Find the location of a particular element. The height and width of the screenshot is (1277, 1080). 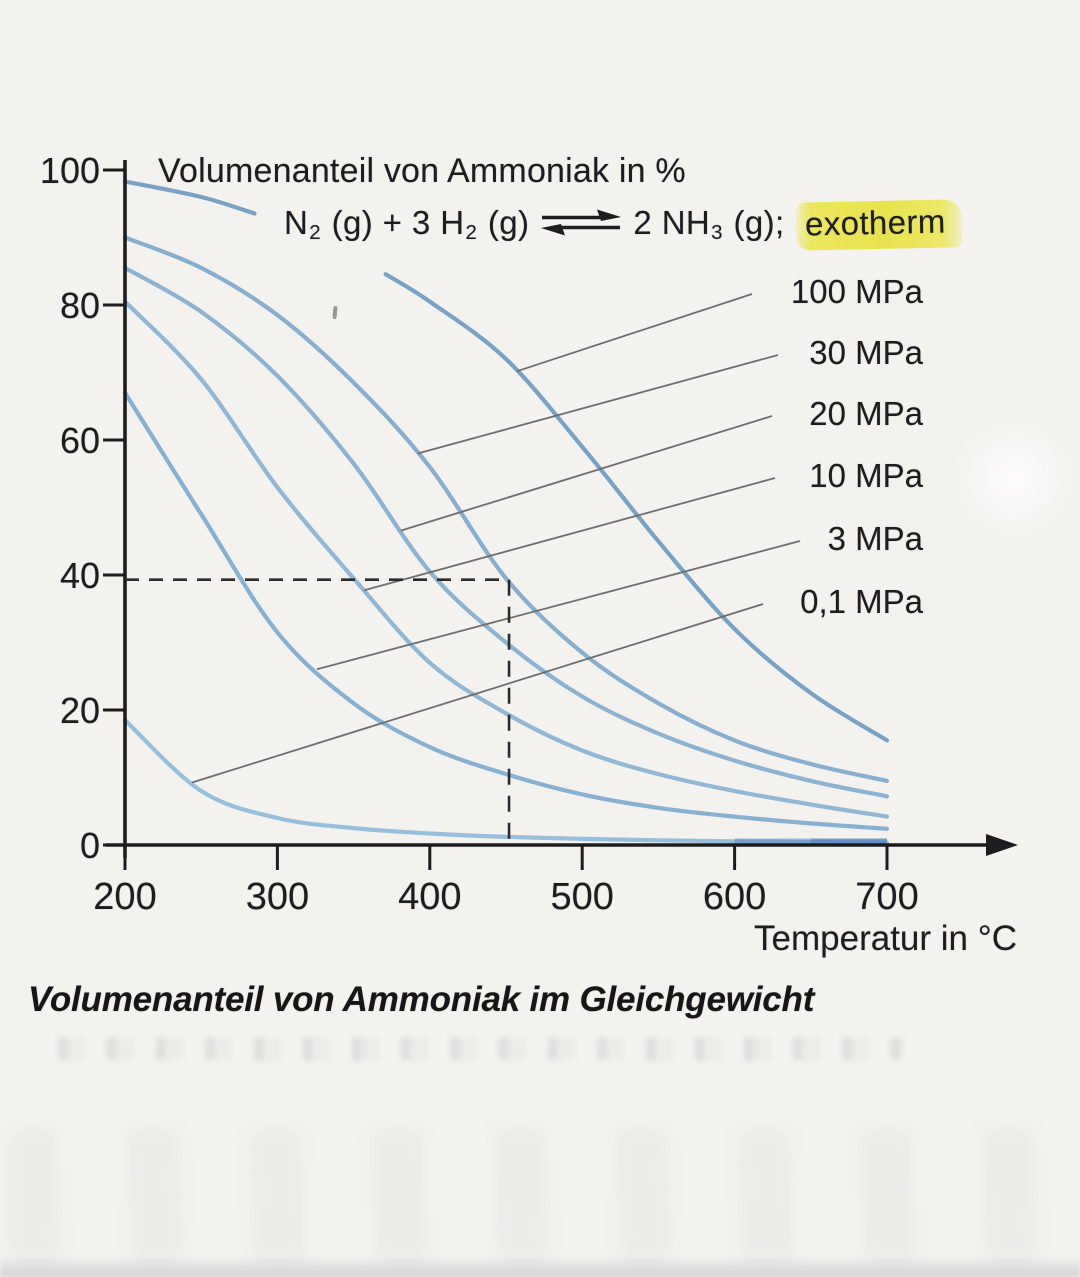

legend-label-20-mpa: 20 MPa is located at coordinates (866, 413).